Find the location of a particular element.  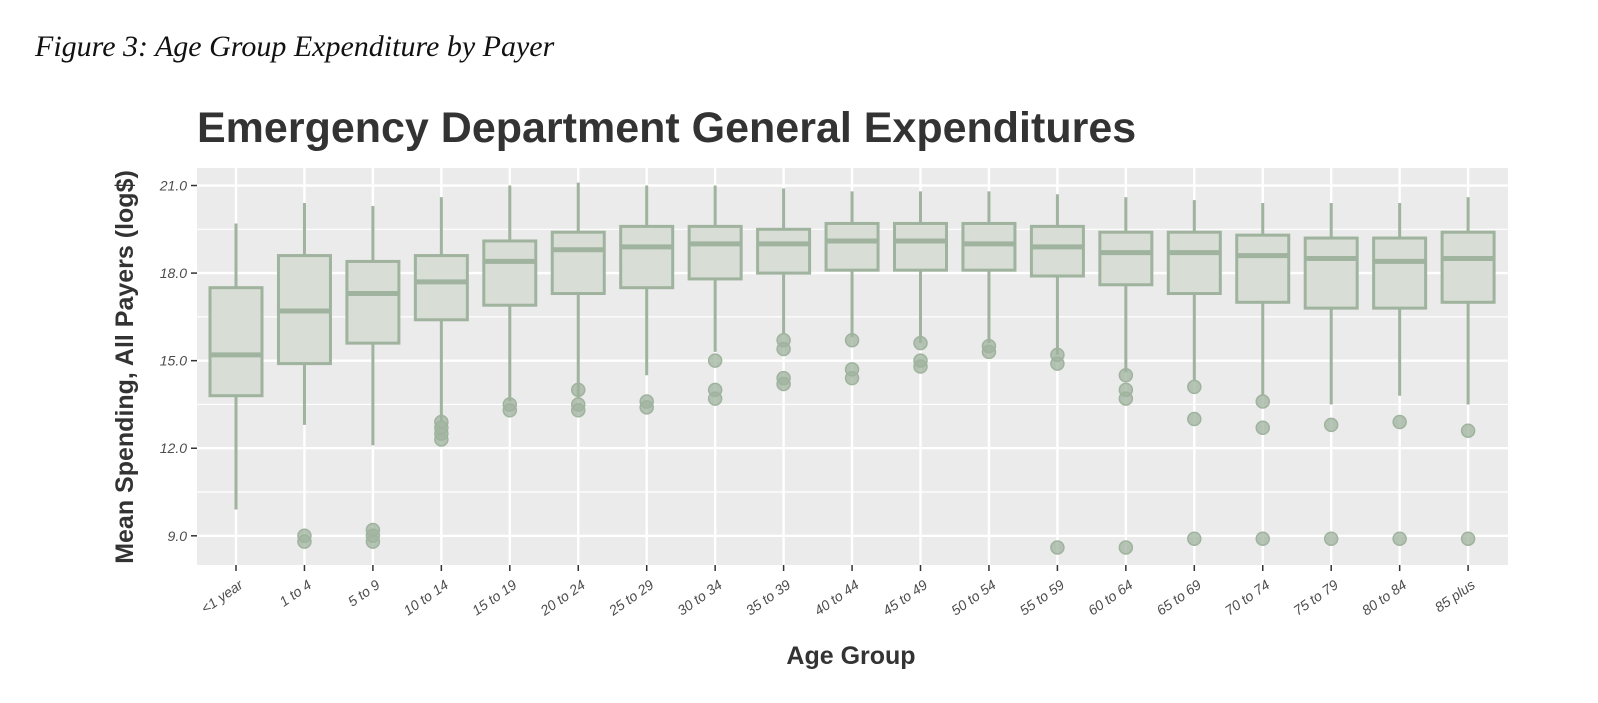

y-tick-label: 15.0 is located at coordinates (173, 361).